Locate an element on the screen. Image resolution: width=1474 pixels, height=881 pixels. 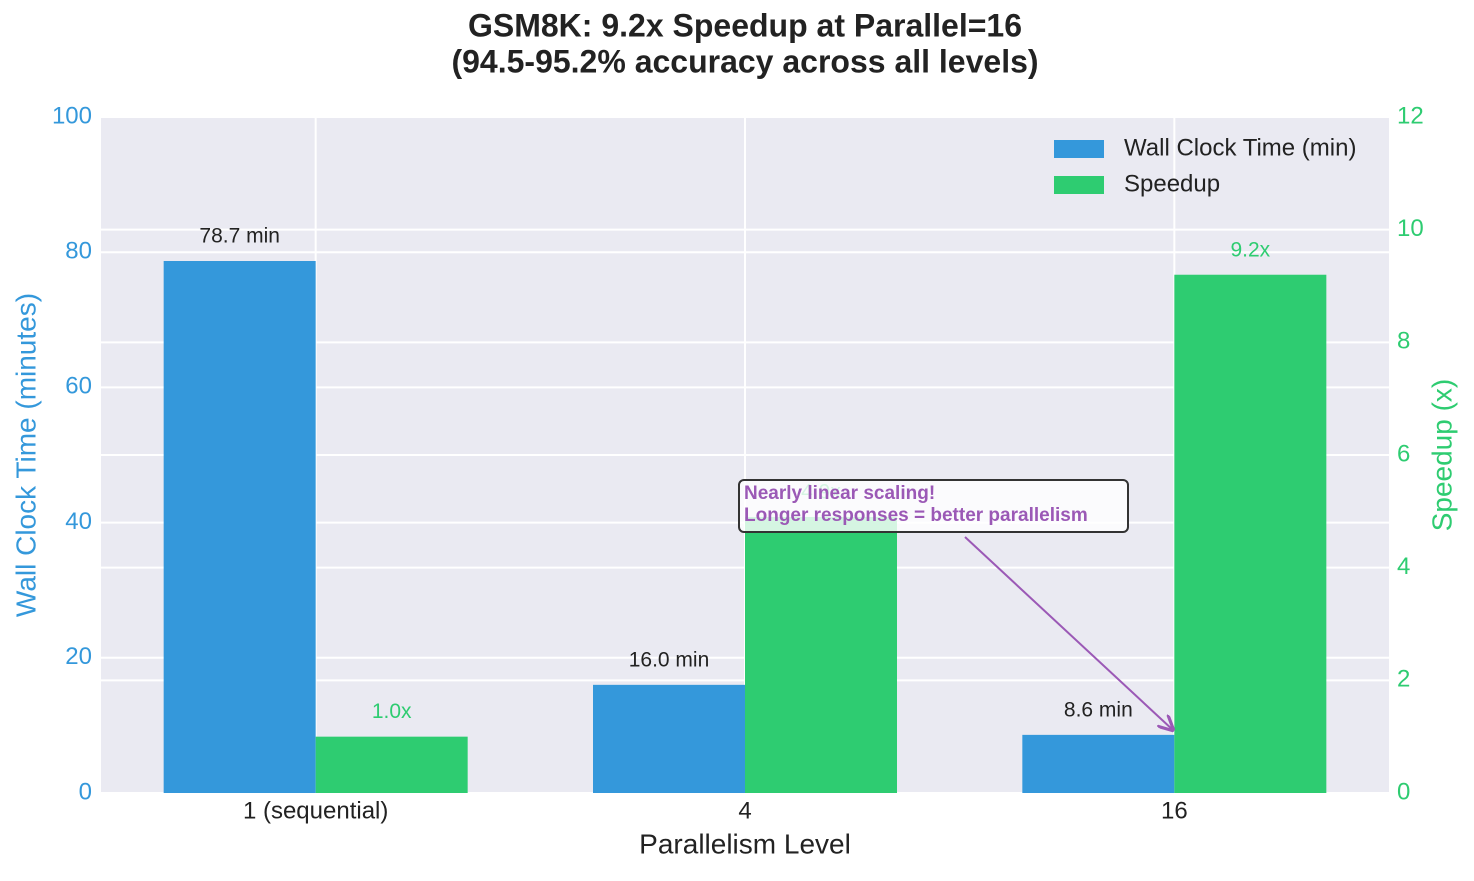
value-label: 78.7 min is located at coordinates (239, 236).